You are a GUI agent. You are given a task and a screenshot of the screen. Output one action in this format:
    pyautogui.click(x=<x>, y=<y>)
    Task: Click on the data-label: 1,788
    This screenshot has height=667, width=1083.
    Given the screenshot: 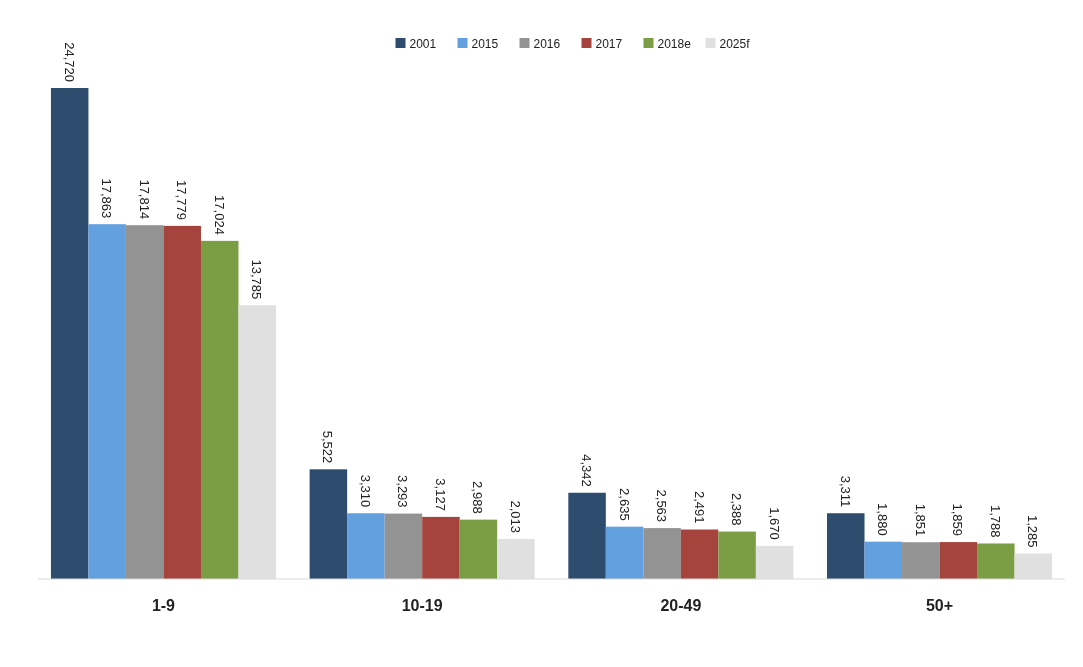 What is the action you would take?
    pyautogui.click(x=995, y=521)
    